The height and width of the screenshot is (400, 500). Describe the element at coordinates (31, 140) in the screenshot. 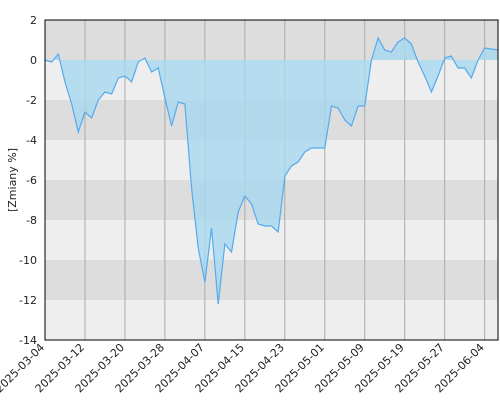

I see `y-tick-label: -4` at that location.